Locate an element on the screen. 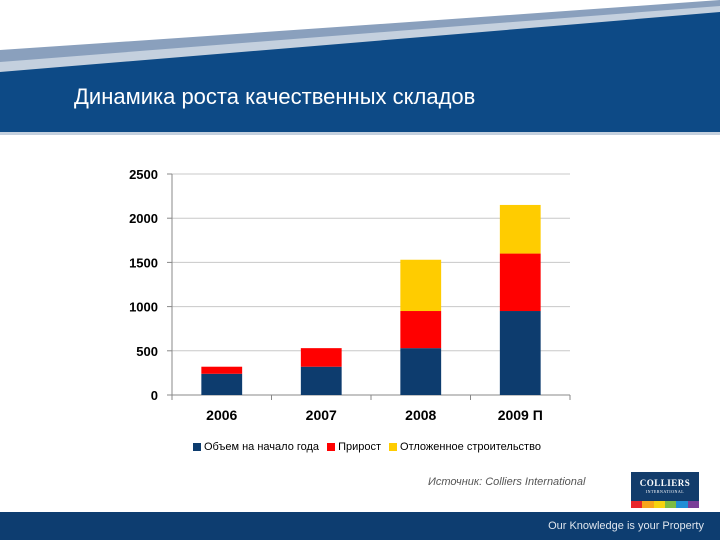 Image resolution: width=720 pixels, height=540 pixels. legend-item: Объем на начало года is located at coordinates (256, 447).